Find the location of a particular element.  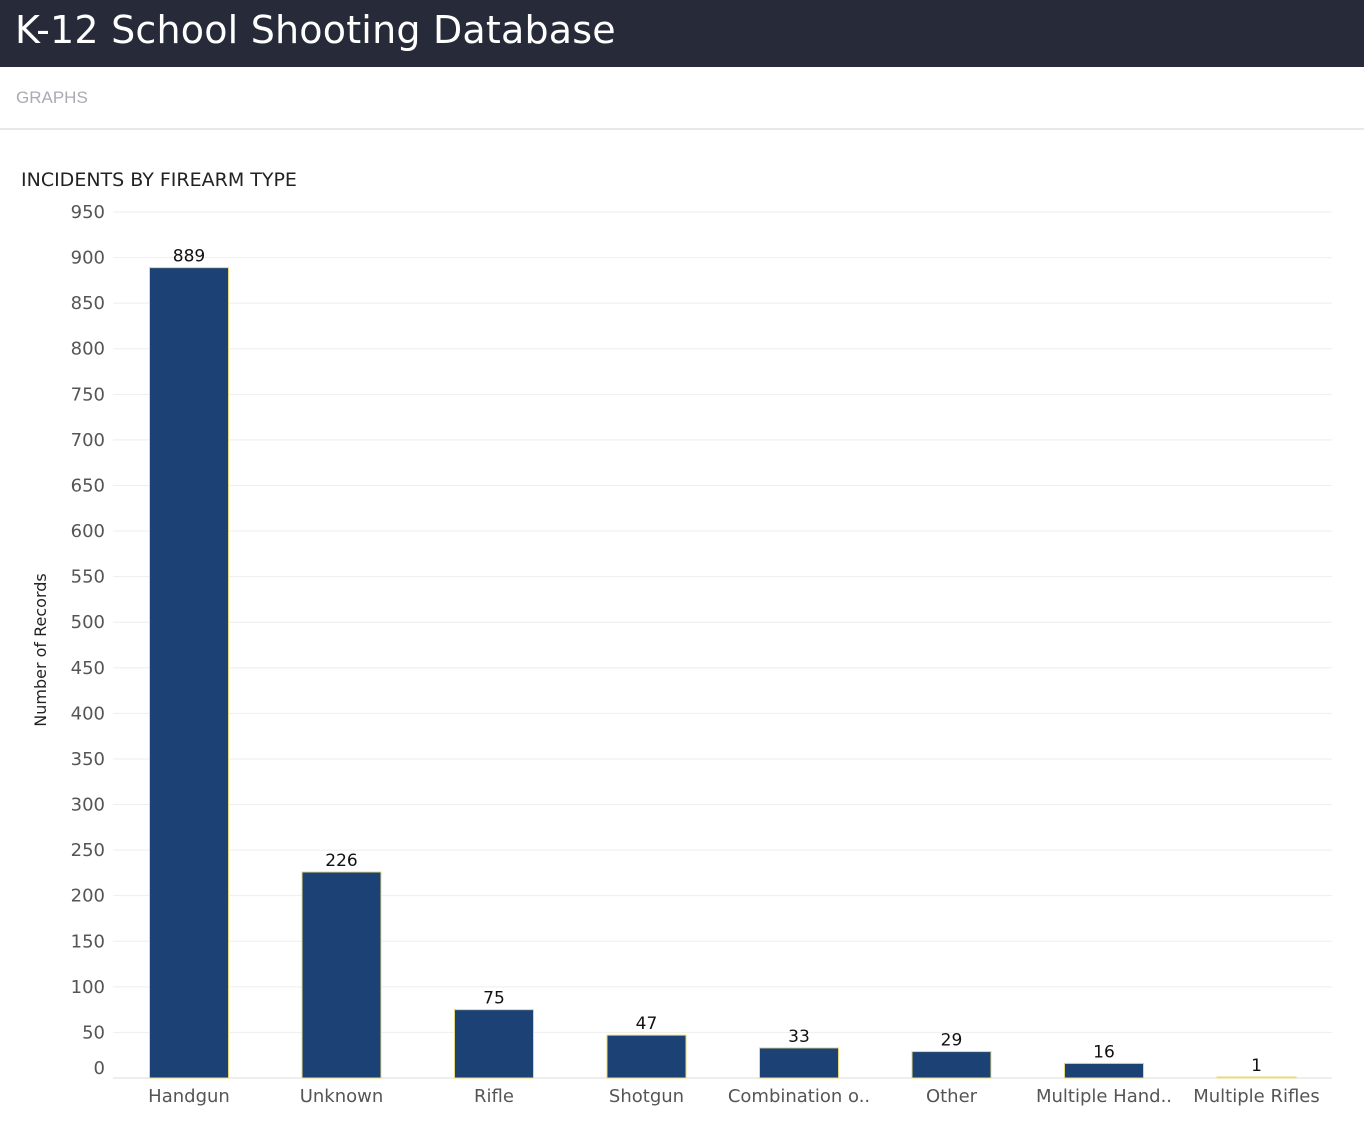

y-tick-label: 0 is located at coordinates (99, 1068).